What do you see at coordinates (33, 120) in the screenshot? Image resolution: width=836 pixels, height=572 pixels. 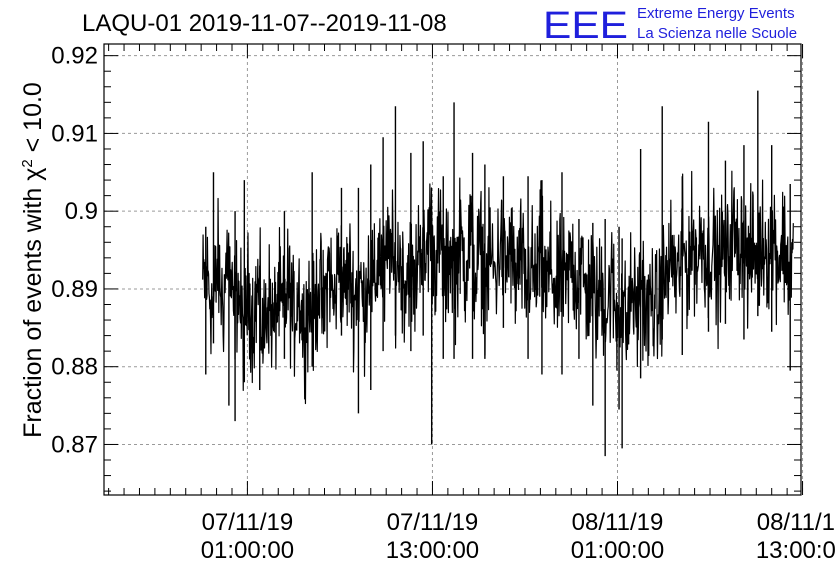 I see `y-axis-label-suffix: < 10.0` at bounding box center [33, 120].